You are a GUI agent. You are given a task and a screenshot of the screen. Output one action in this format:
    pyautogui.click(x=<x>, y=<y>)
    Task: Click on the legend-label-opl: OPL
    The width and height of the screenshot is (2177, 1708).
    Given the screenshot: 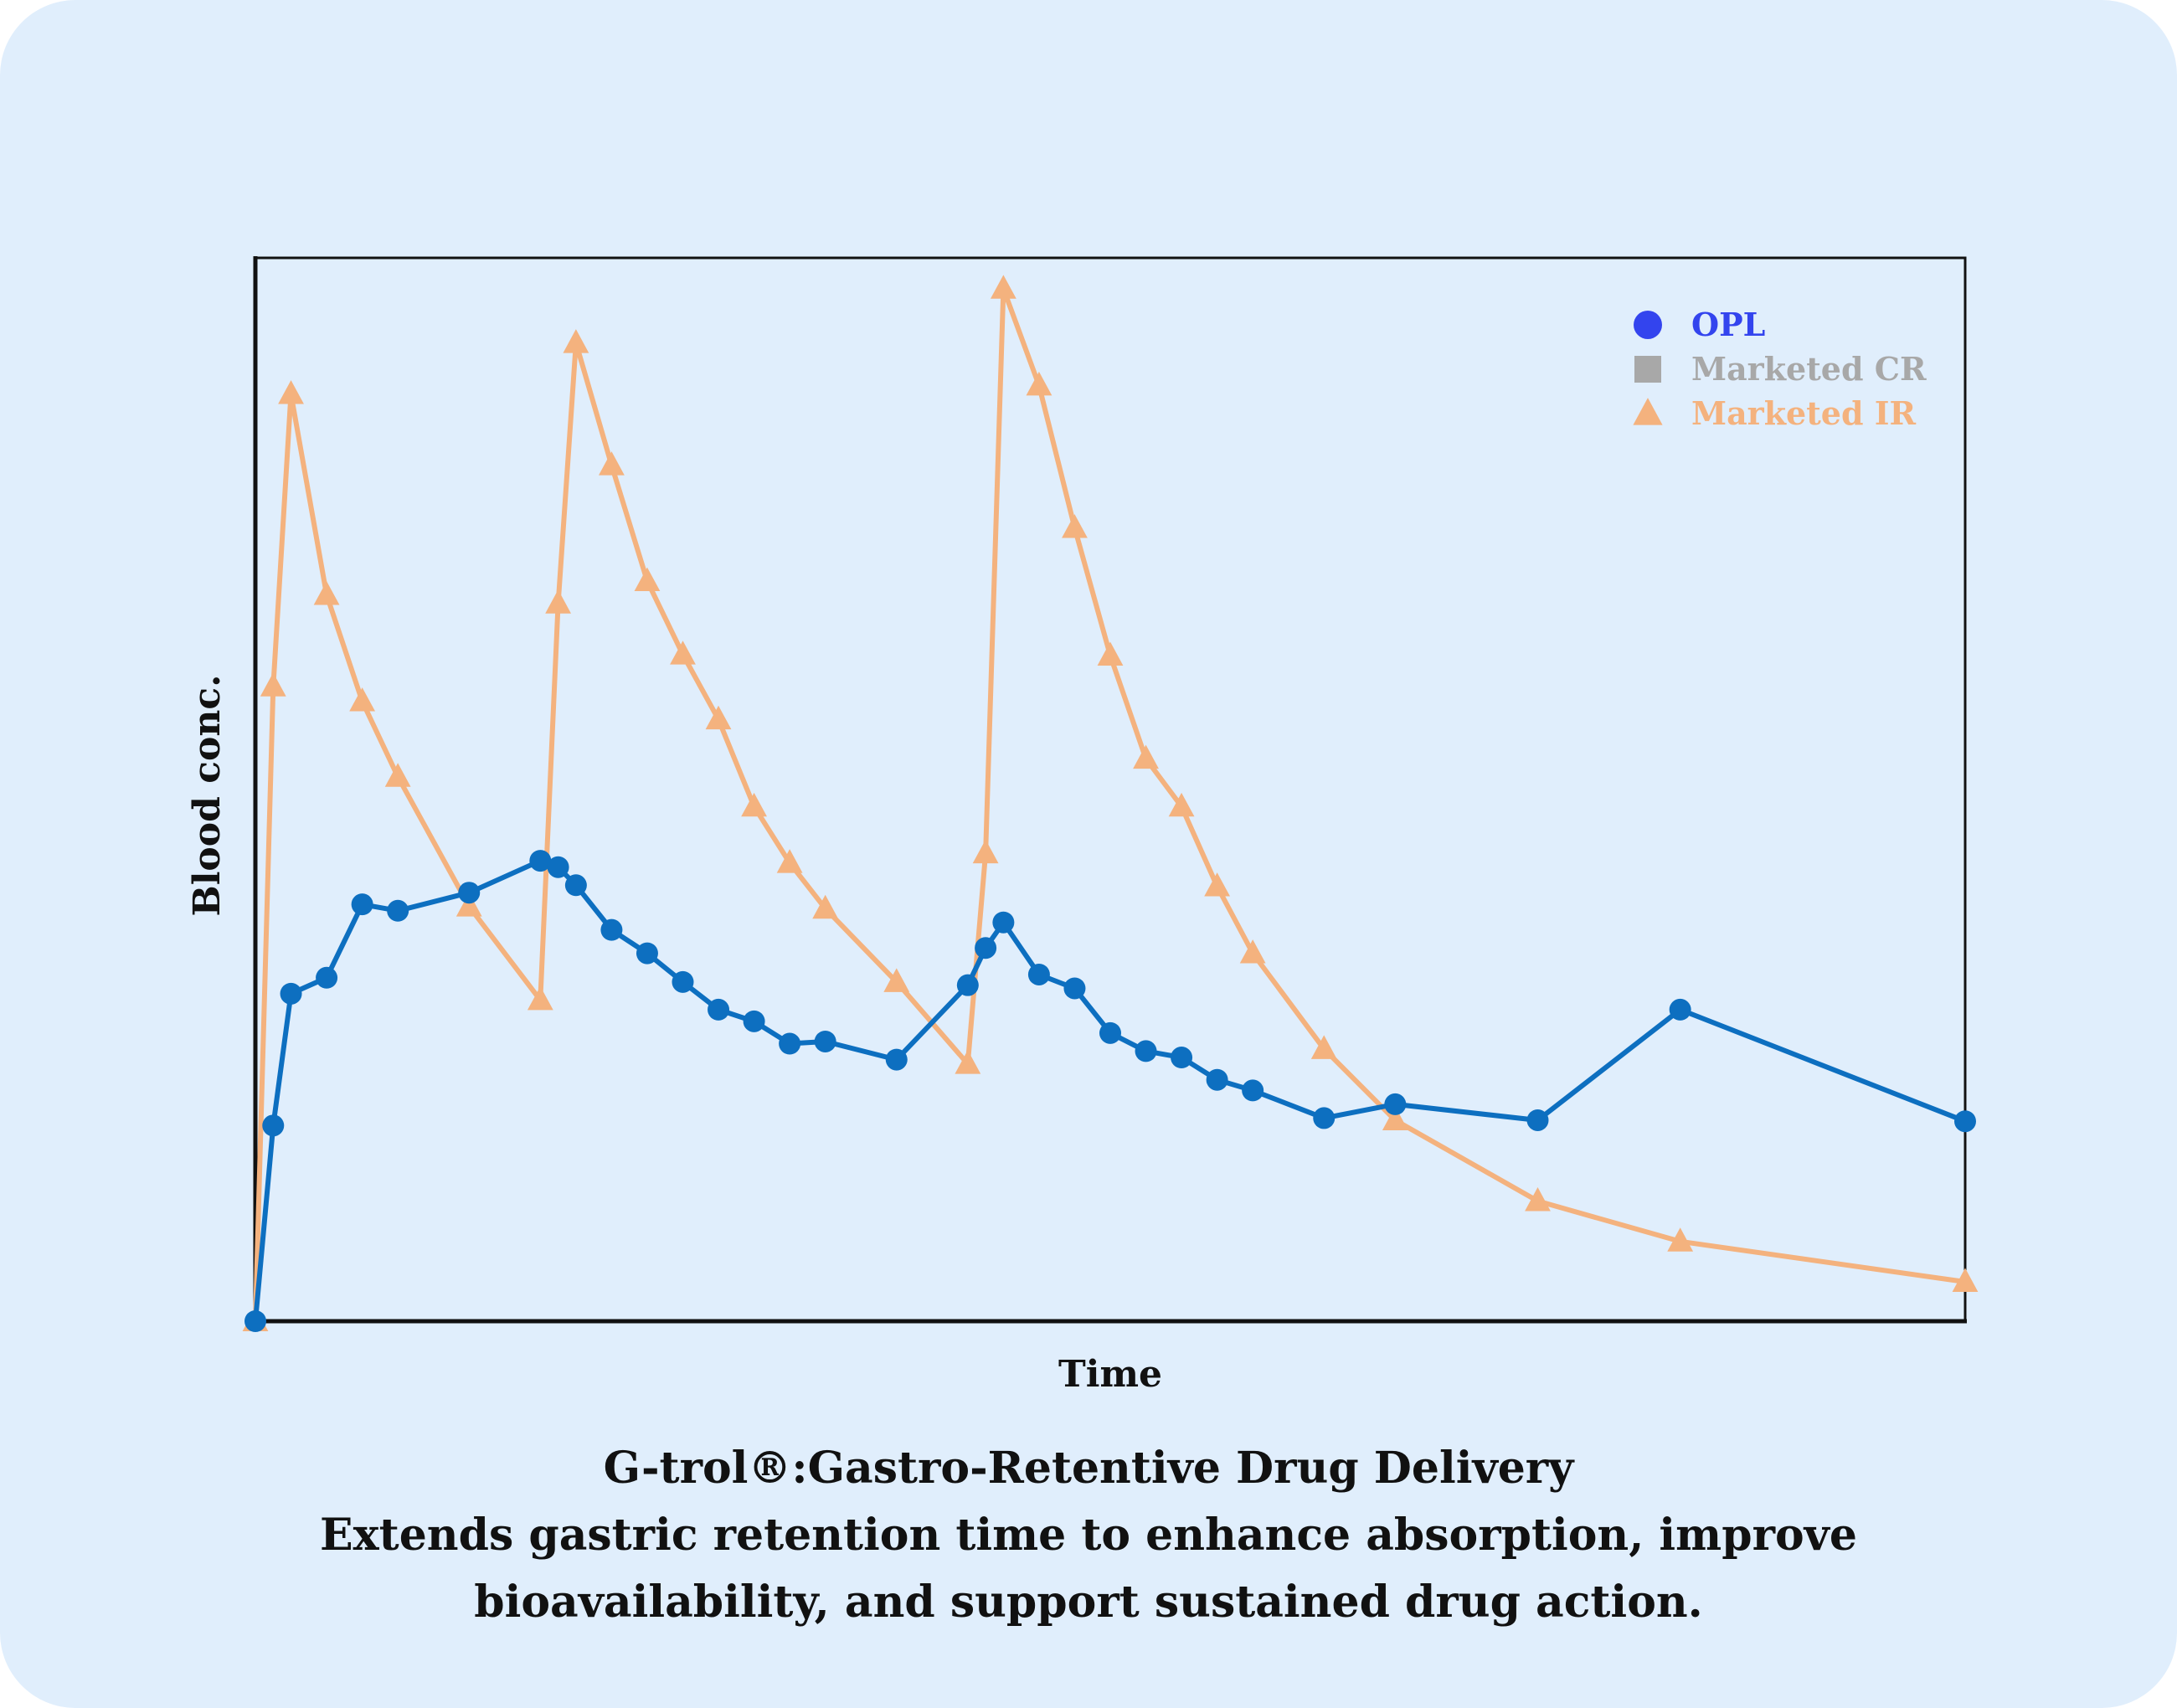 What is the action you would take?
    pyautogui.click(x=1728, y=324)
    